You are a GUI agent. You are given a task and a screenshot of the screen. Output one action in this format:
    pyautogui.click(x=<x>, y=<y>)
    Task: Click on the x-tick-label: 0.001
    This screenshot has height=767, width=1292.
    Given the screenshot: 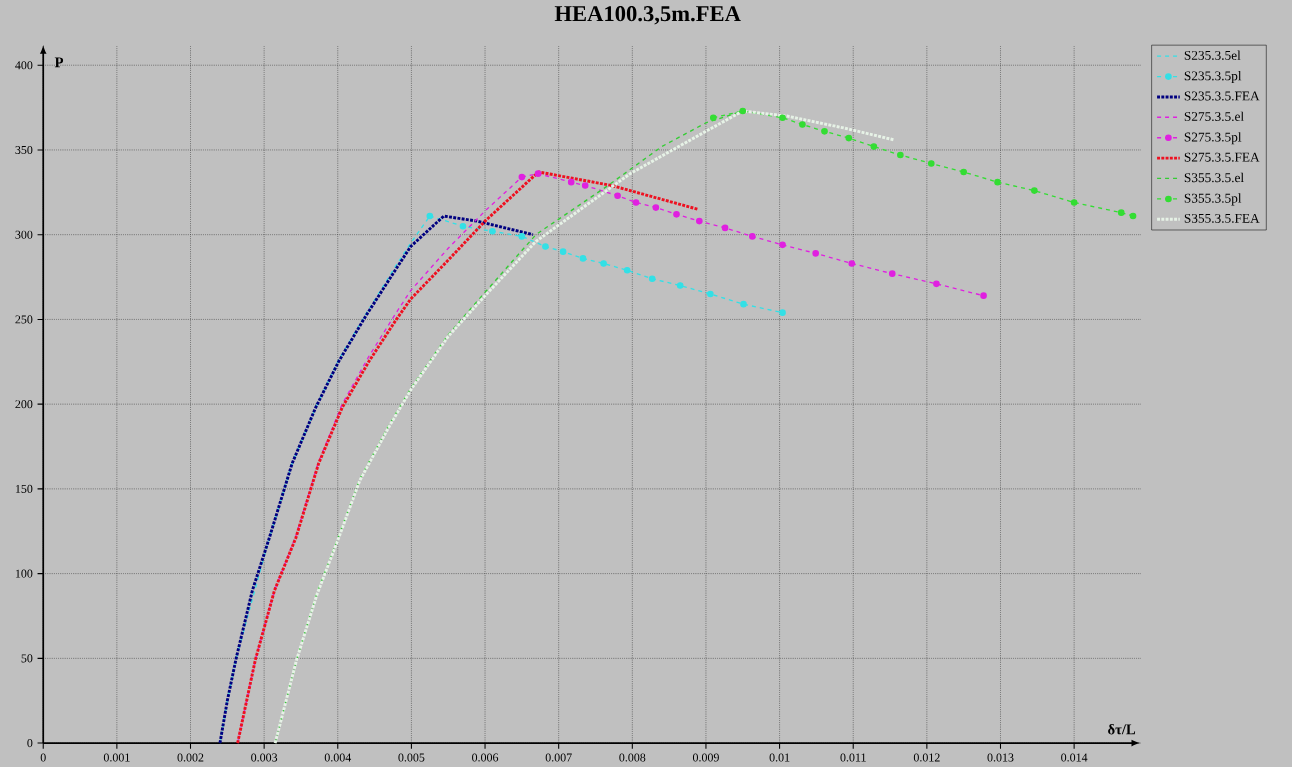 What is the action you would take?
    pyautogui.click(x=116, y=757)
    